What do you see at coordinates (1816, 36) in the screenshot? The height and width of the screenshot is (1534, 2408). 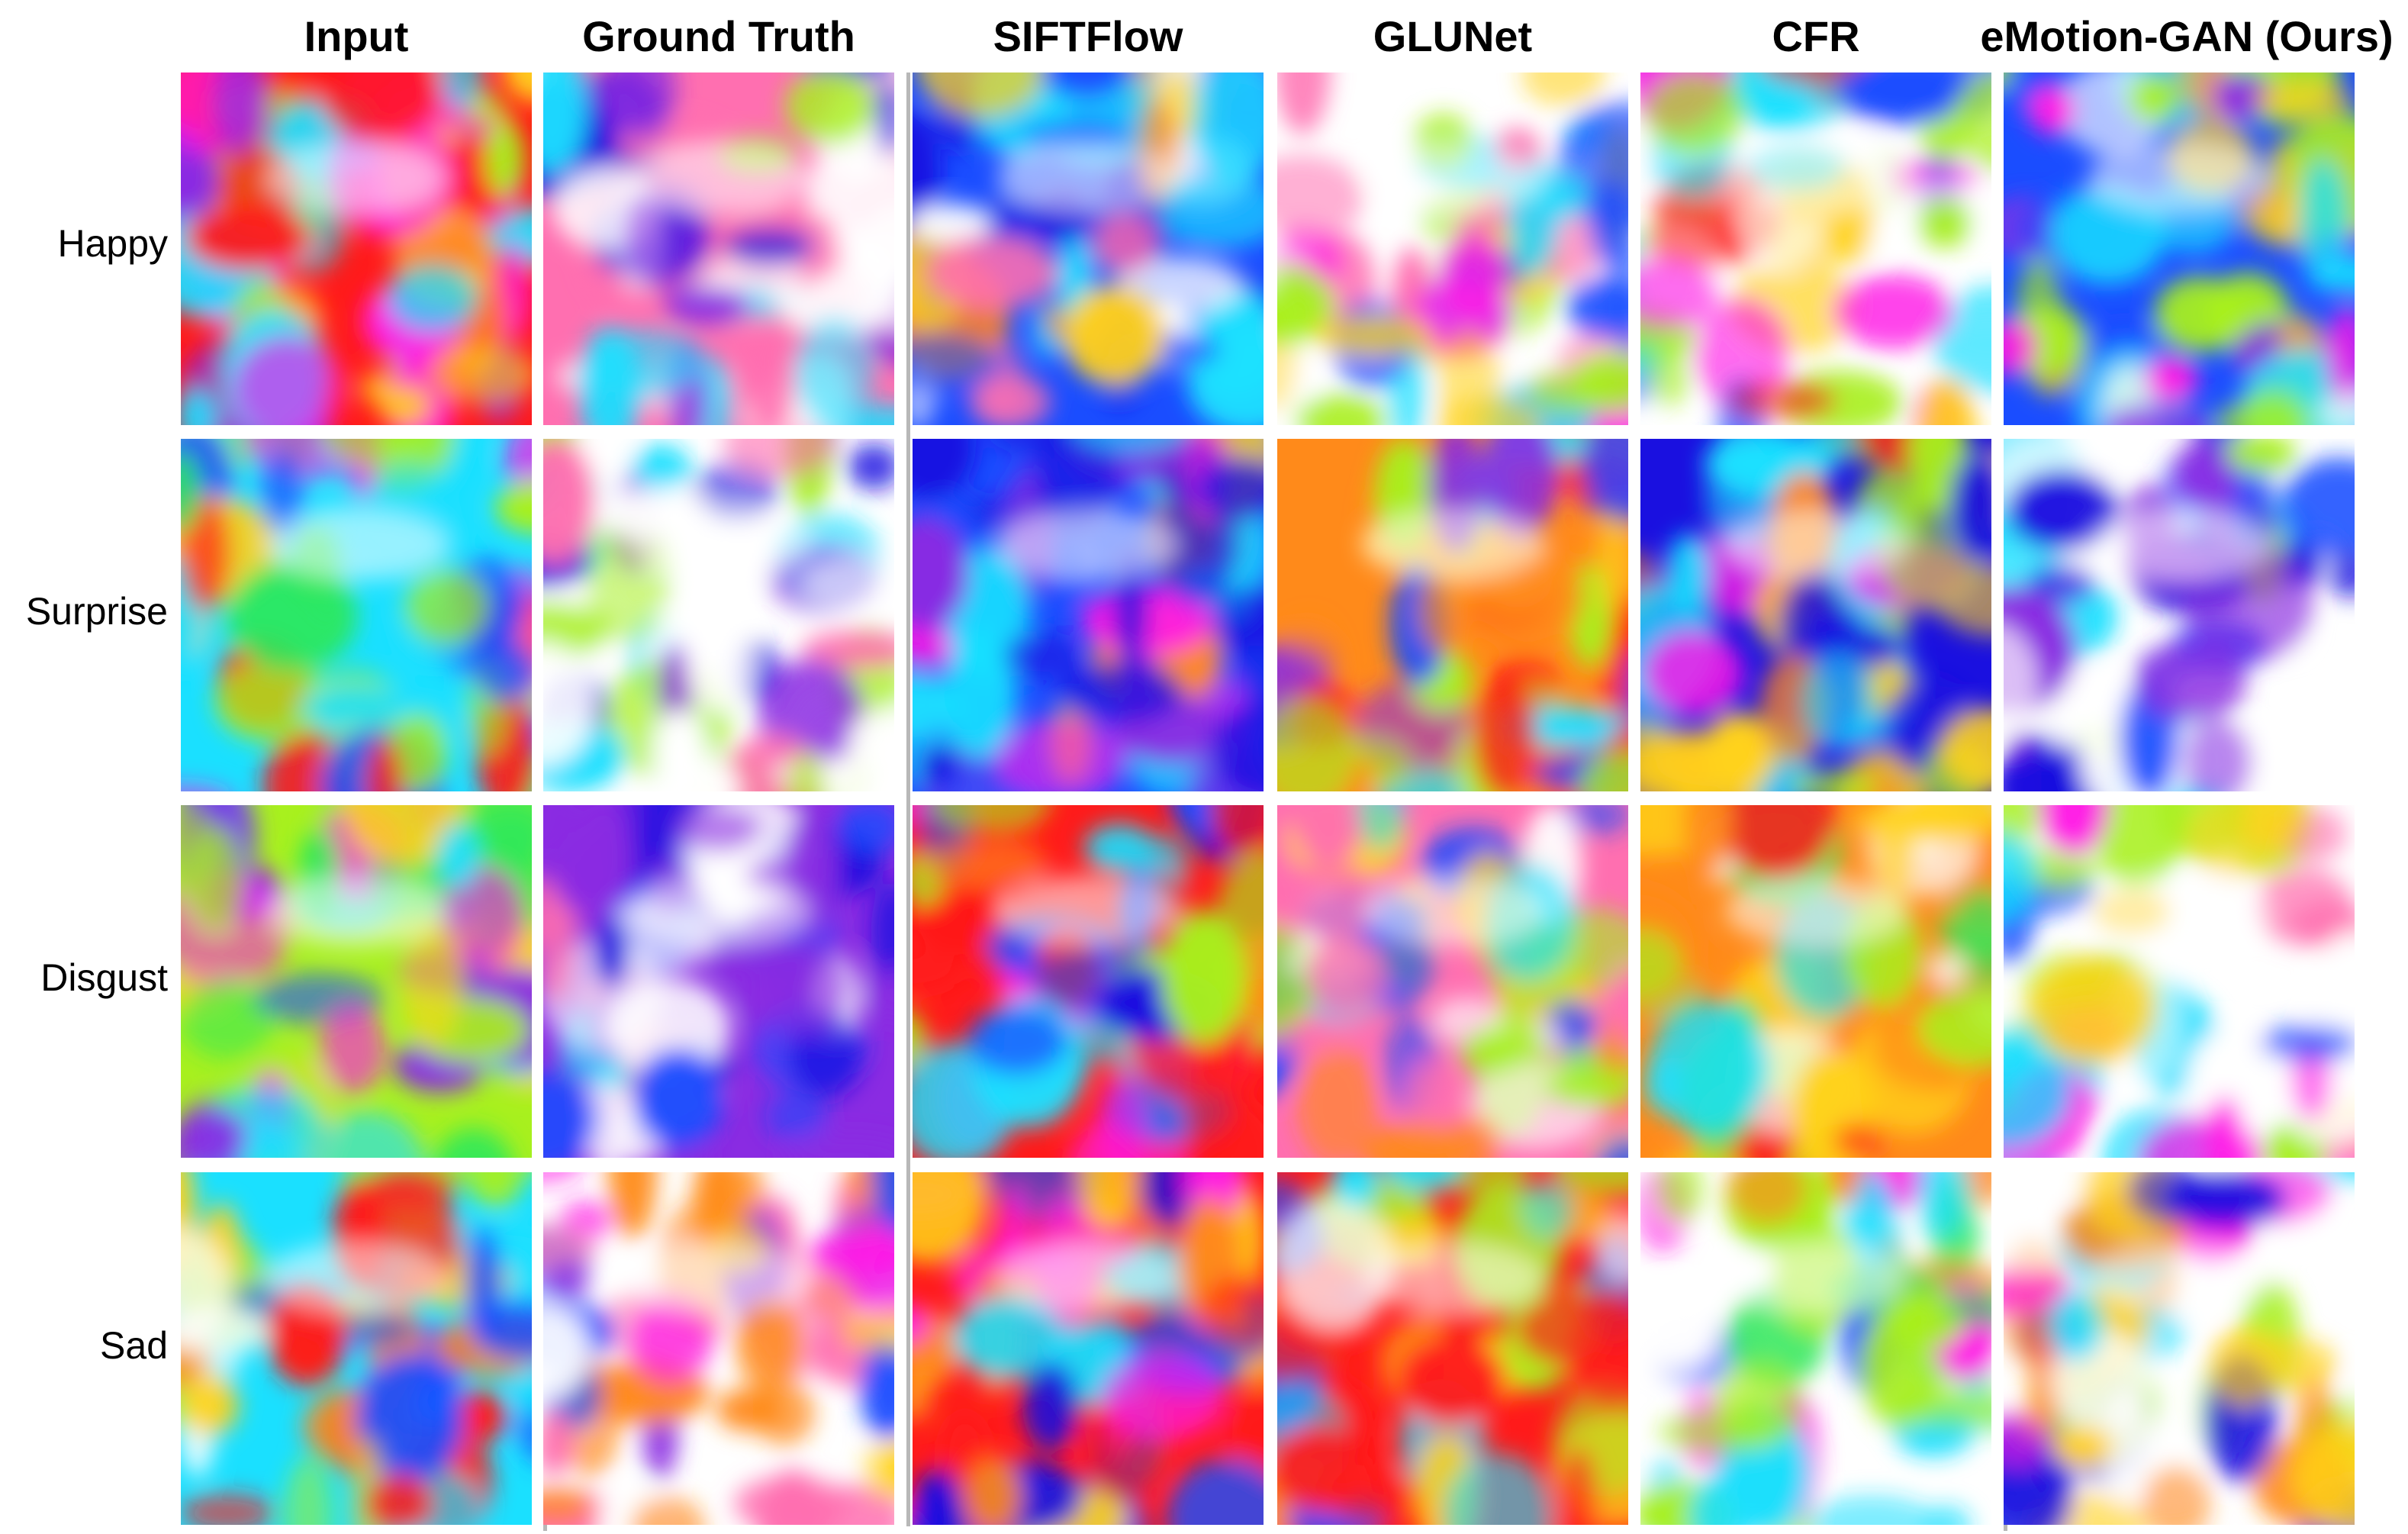 I see `column-header-cfr: CFR` at bounding box center [1816, 36].